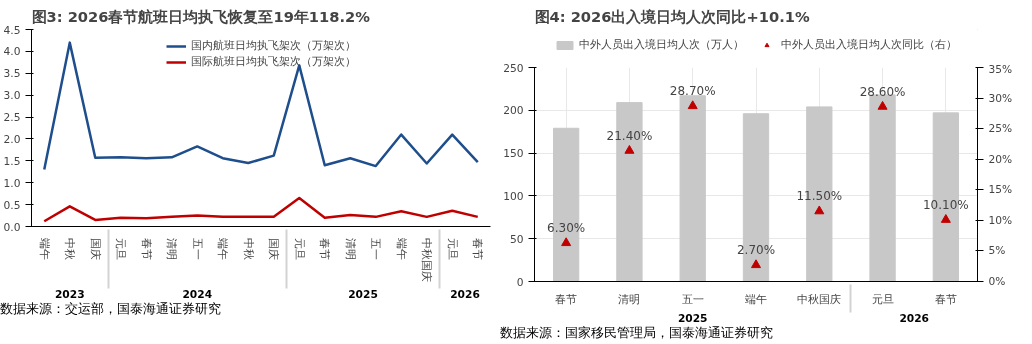 The width and height of the screenshot is (1032, 344). Describe the element at coordinates (273, 62) in the screenshot. I see `legend-label: 国际航班日均执飞架次（万架次）` at that location.